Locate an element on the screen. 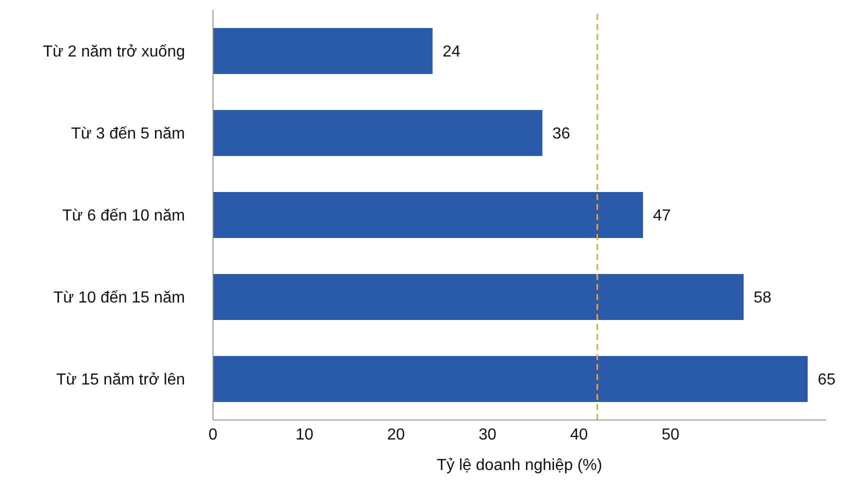 This screenshot has height=489, width=844. y-tick-label: Từ 15 năm trở lên is located at coordinates (120, 380).